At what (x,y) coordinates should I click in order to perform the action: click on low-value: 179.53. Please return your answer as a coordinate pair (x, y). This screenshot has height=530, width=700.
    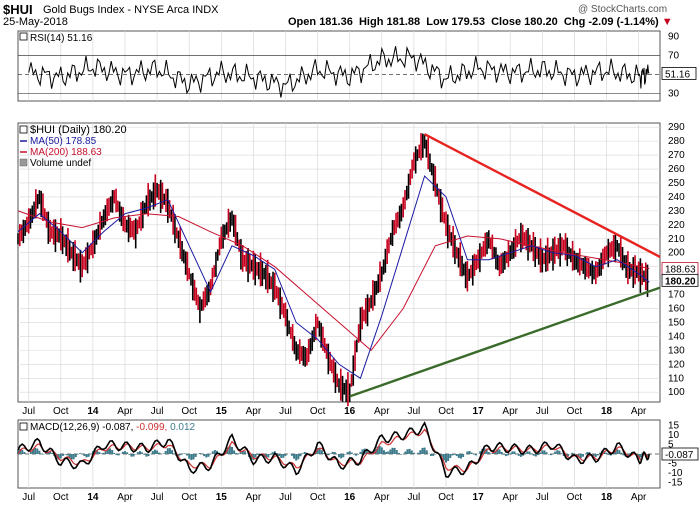
    Looking at the image, I should click on (468, 22).